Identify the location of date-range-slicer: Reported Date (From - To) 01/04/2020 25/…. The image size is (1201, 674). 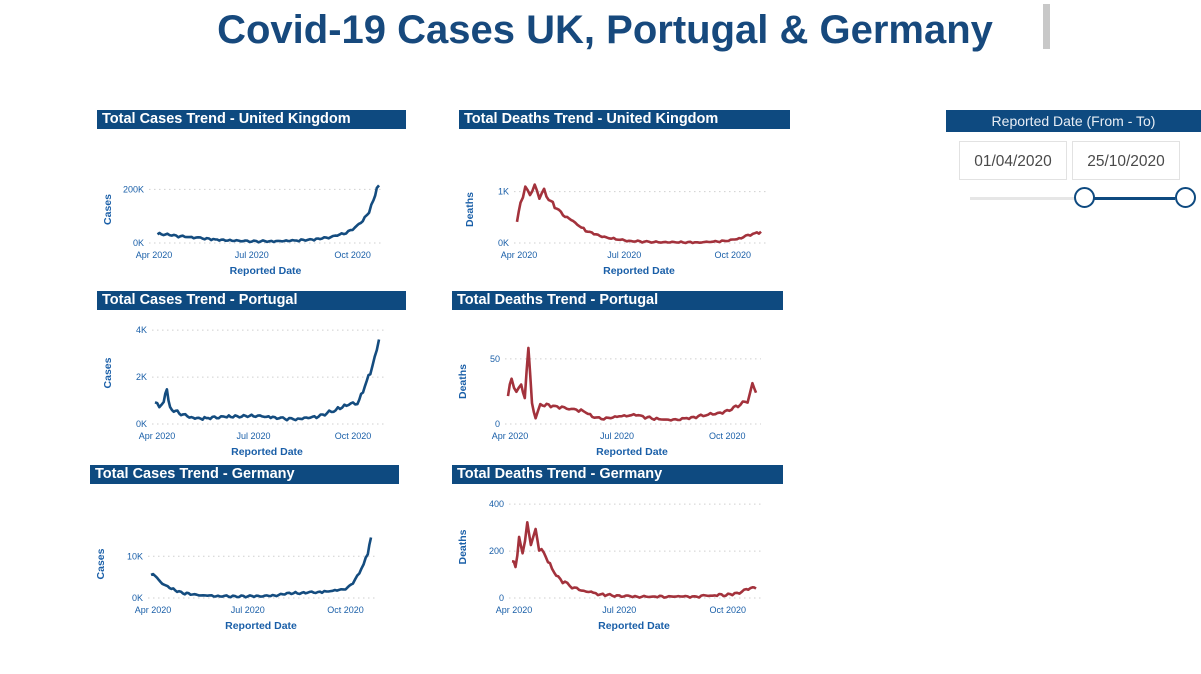
(1073, 162).